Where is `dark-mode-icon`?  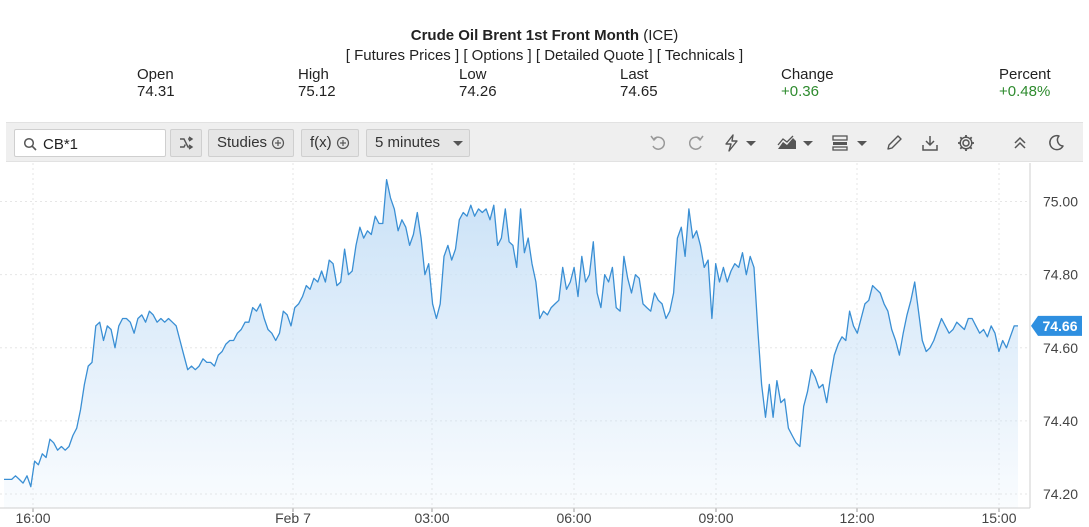 dark-mode-icon is located at coordinates (1056, 143).